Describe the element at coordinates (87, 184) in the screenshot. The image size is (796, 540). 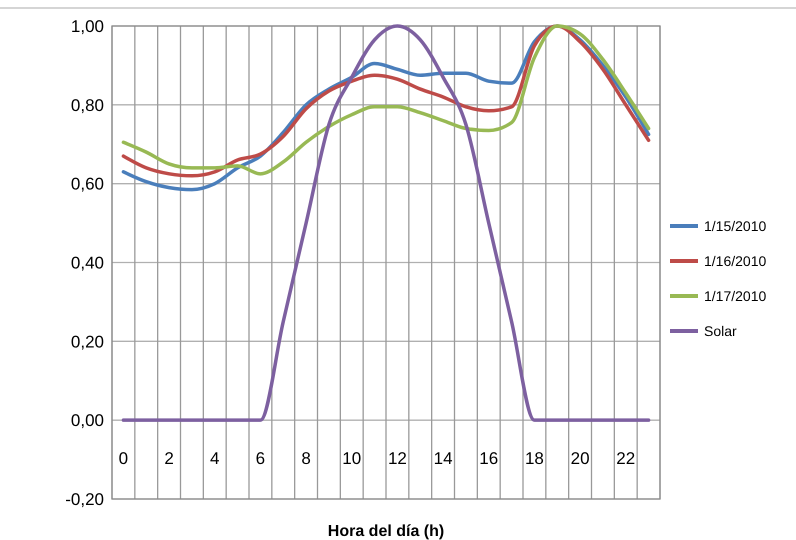
I see `y-tick-label: 0,60` at that location.